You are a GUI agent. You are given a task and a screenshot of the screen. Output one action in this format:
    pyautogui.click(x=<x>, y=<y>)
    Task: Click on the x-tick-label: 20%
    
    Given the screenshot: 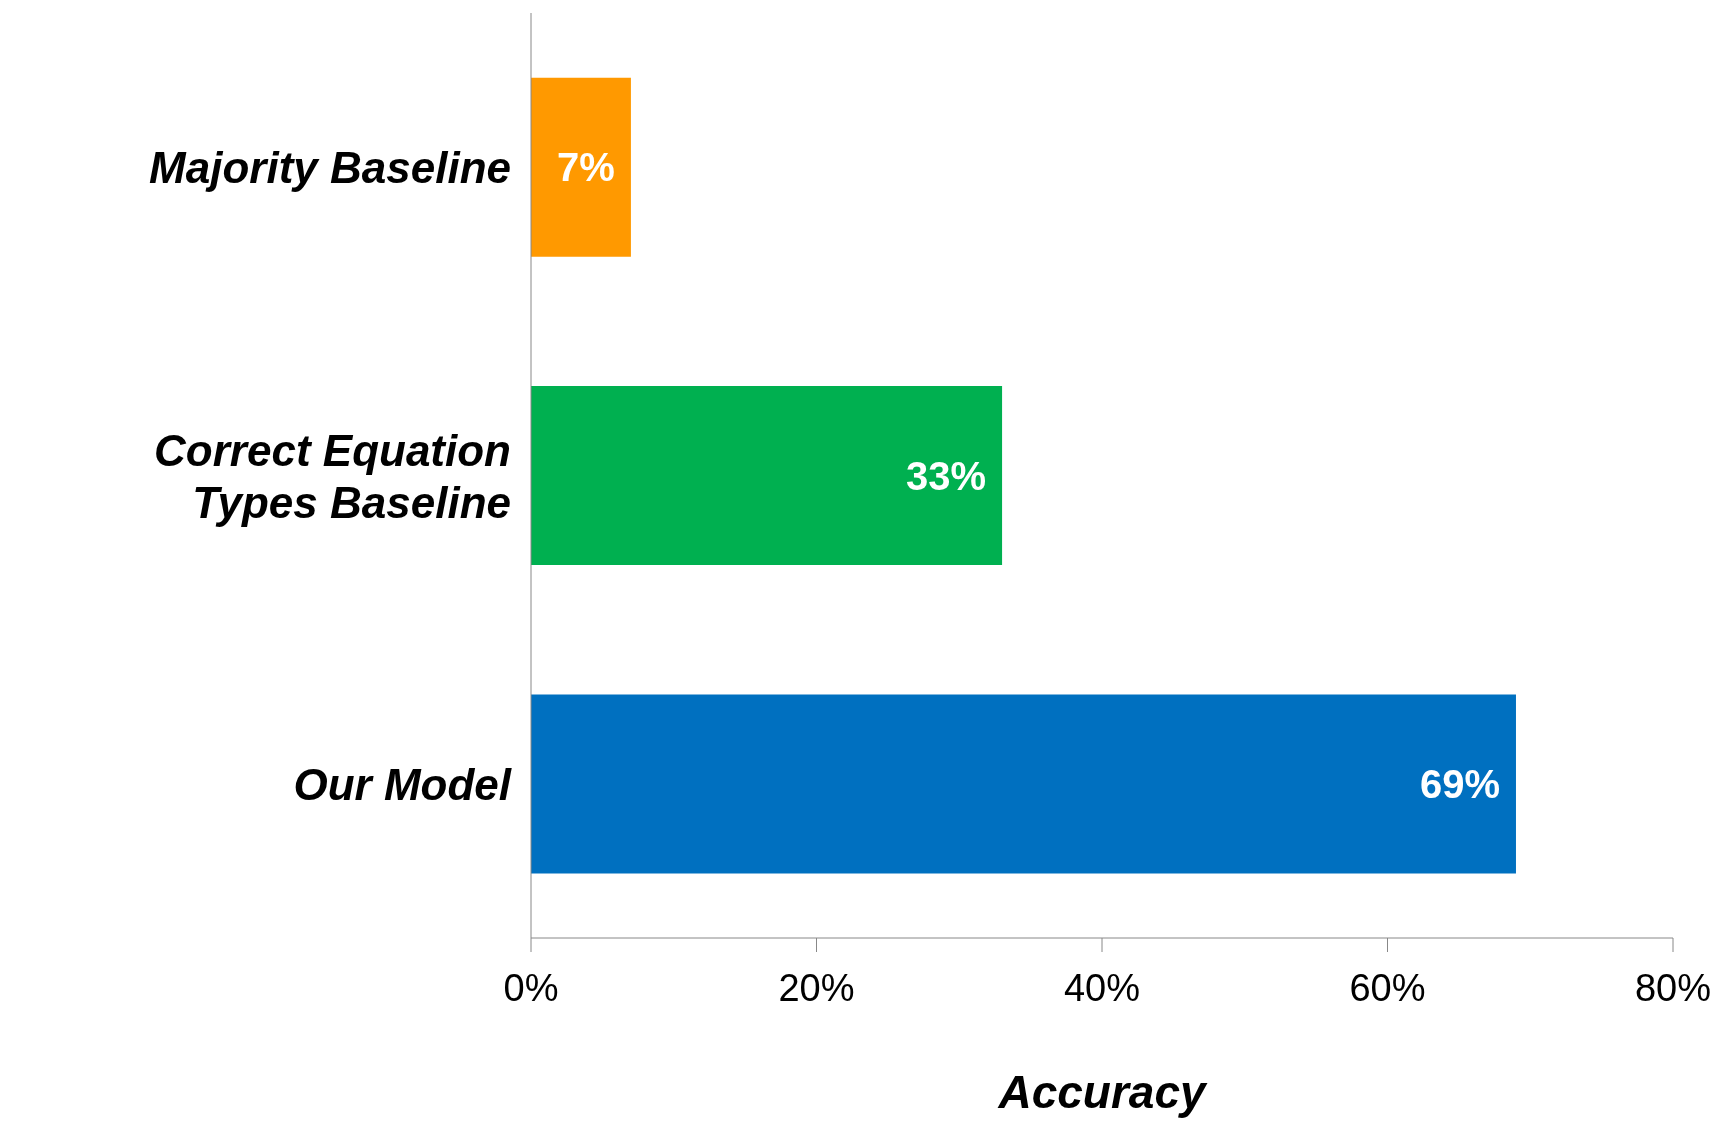 What is the action you would take?
    pyautogui.click(x=816, y=987)
    